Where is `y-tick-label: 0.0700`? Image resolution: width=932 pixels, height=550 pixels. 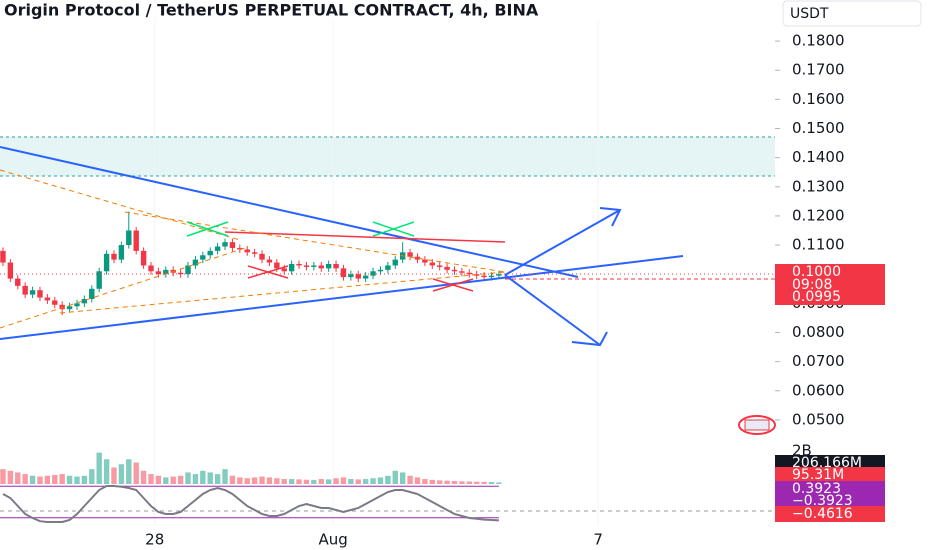
y-tick-label: 0.0700 is located at coordinates (818, 361).